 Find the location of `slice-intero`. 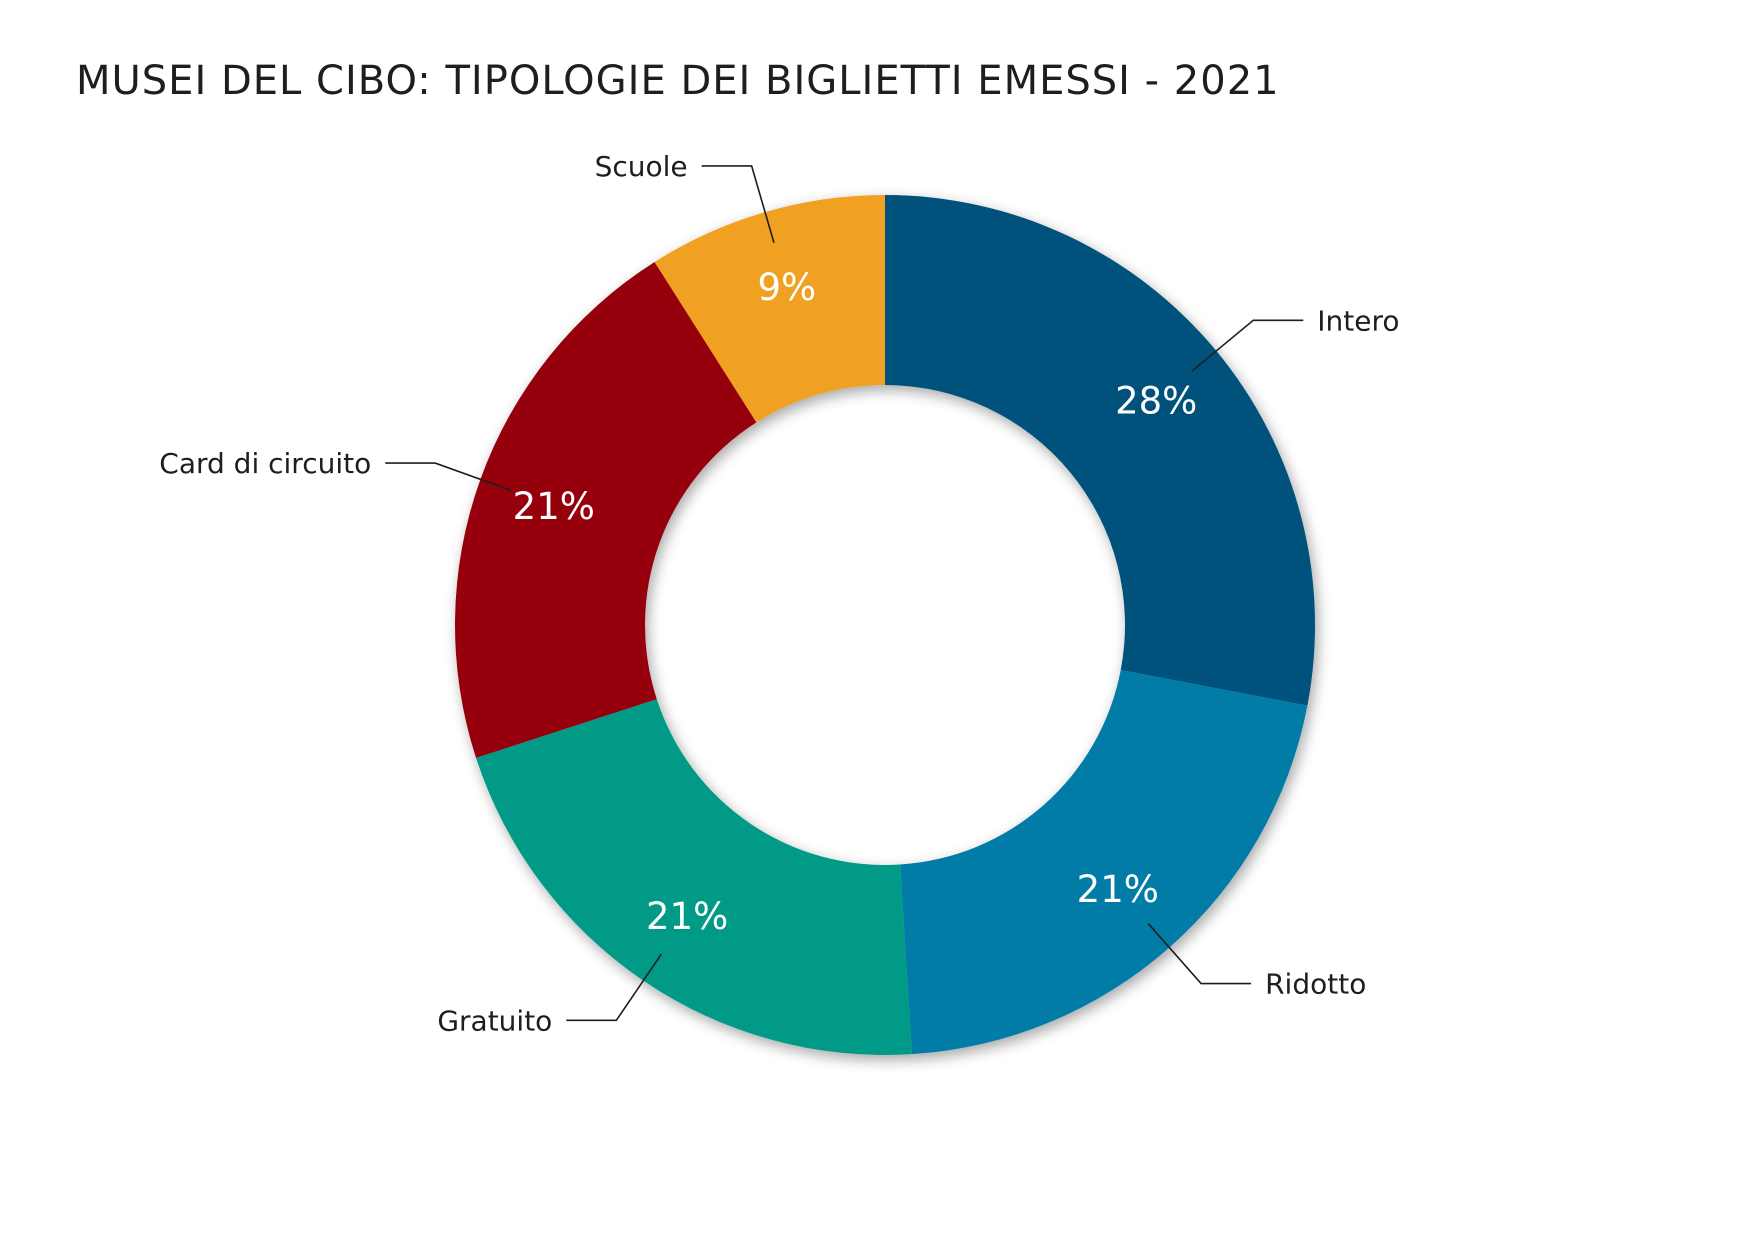

slice-intero is located at coordinates (1100, 450).